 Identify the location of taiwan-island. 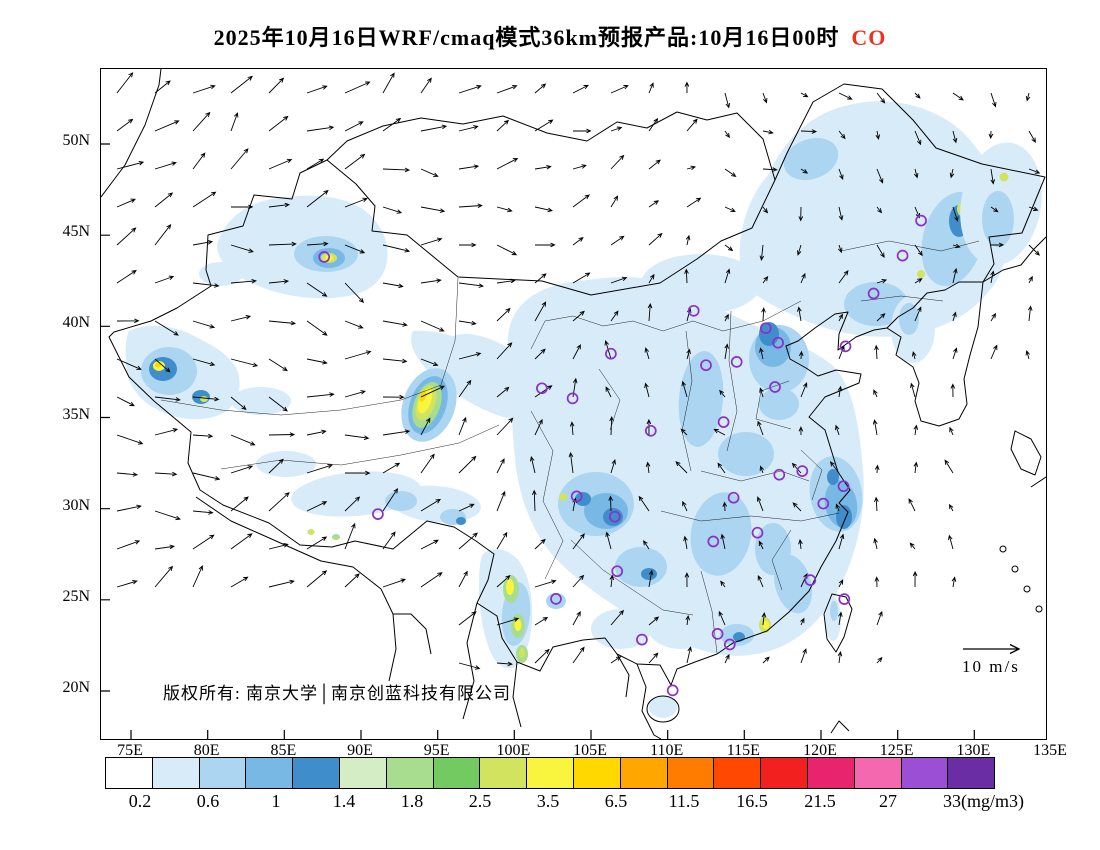
(838, 623).